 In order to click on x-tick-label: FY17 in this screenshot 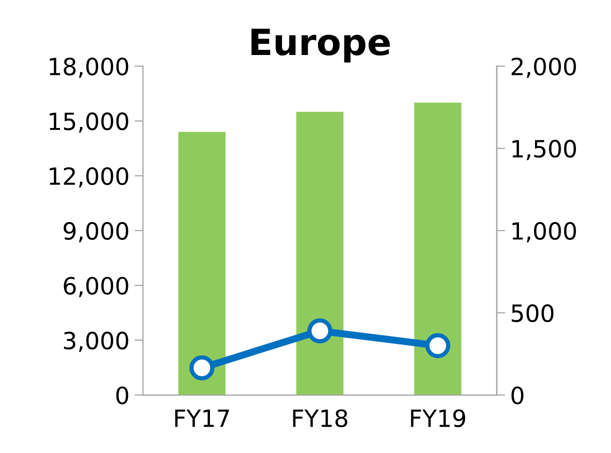, I will do `click(202, 418)`.